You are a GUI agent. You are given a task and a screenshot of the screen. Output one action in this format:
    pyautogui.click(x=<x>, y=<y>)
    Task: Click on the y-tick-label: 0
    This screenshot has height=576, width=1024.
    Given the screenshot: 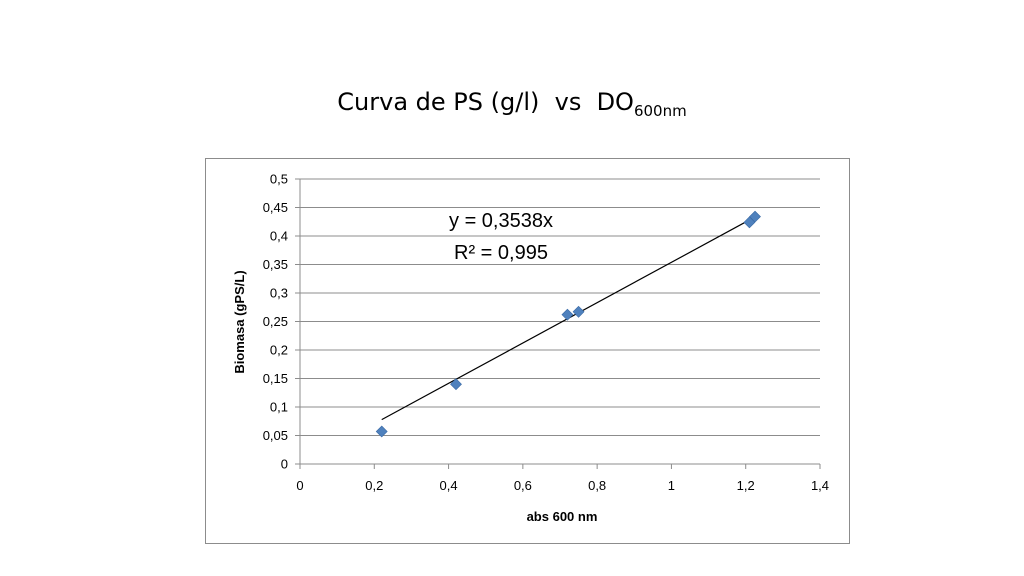 What is the action you would take?
    pyautogui.click(x=284, y=464)
    